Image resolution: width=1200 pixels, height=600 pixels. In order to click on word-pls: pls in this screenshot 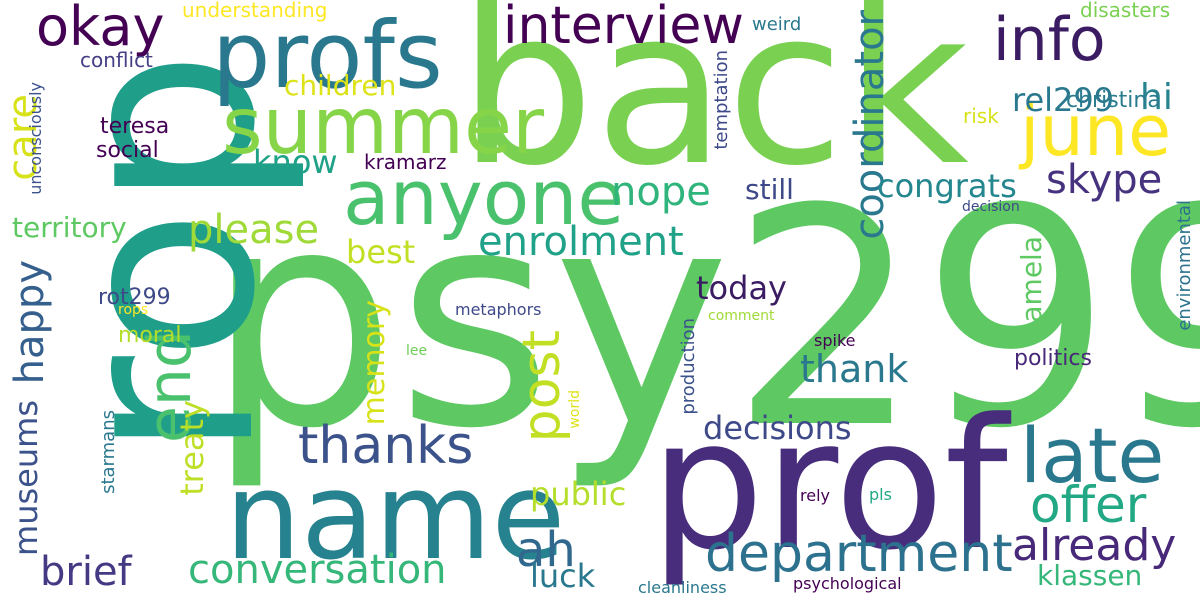, I will do `click(880, 494)`.